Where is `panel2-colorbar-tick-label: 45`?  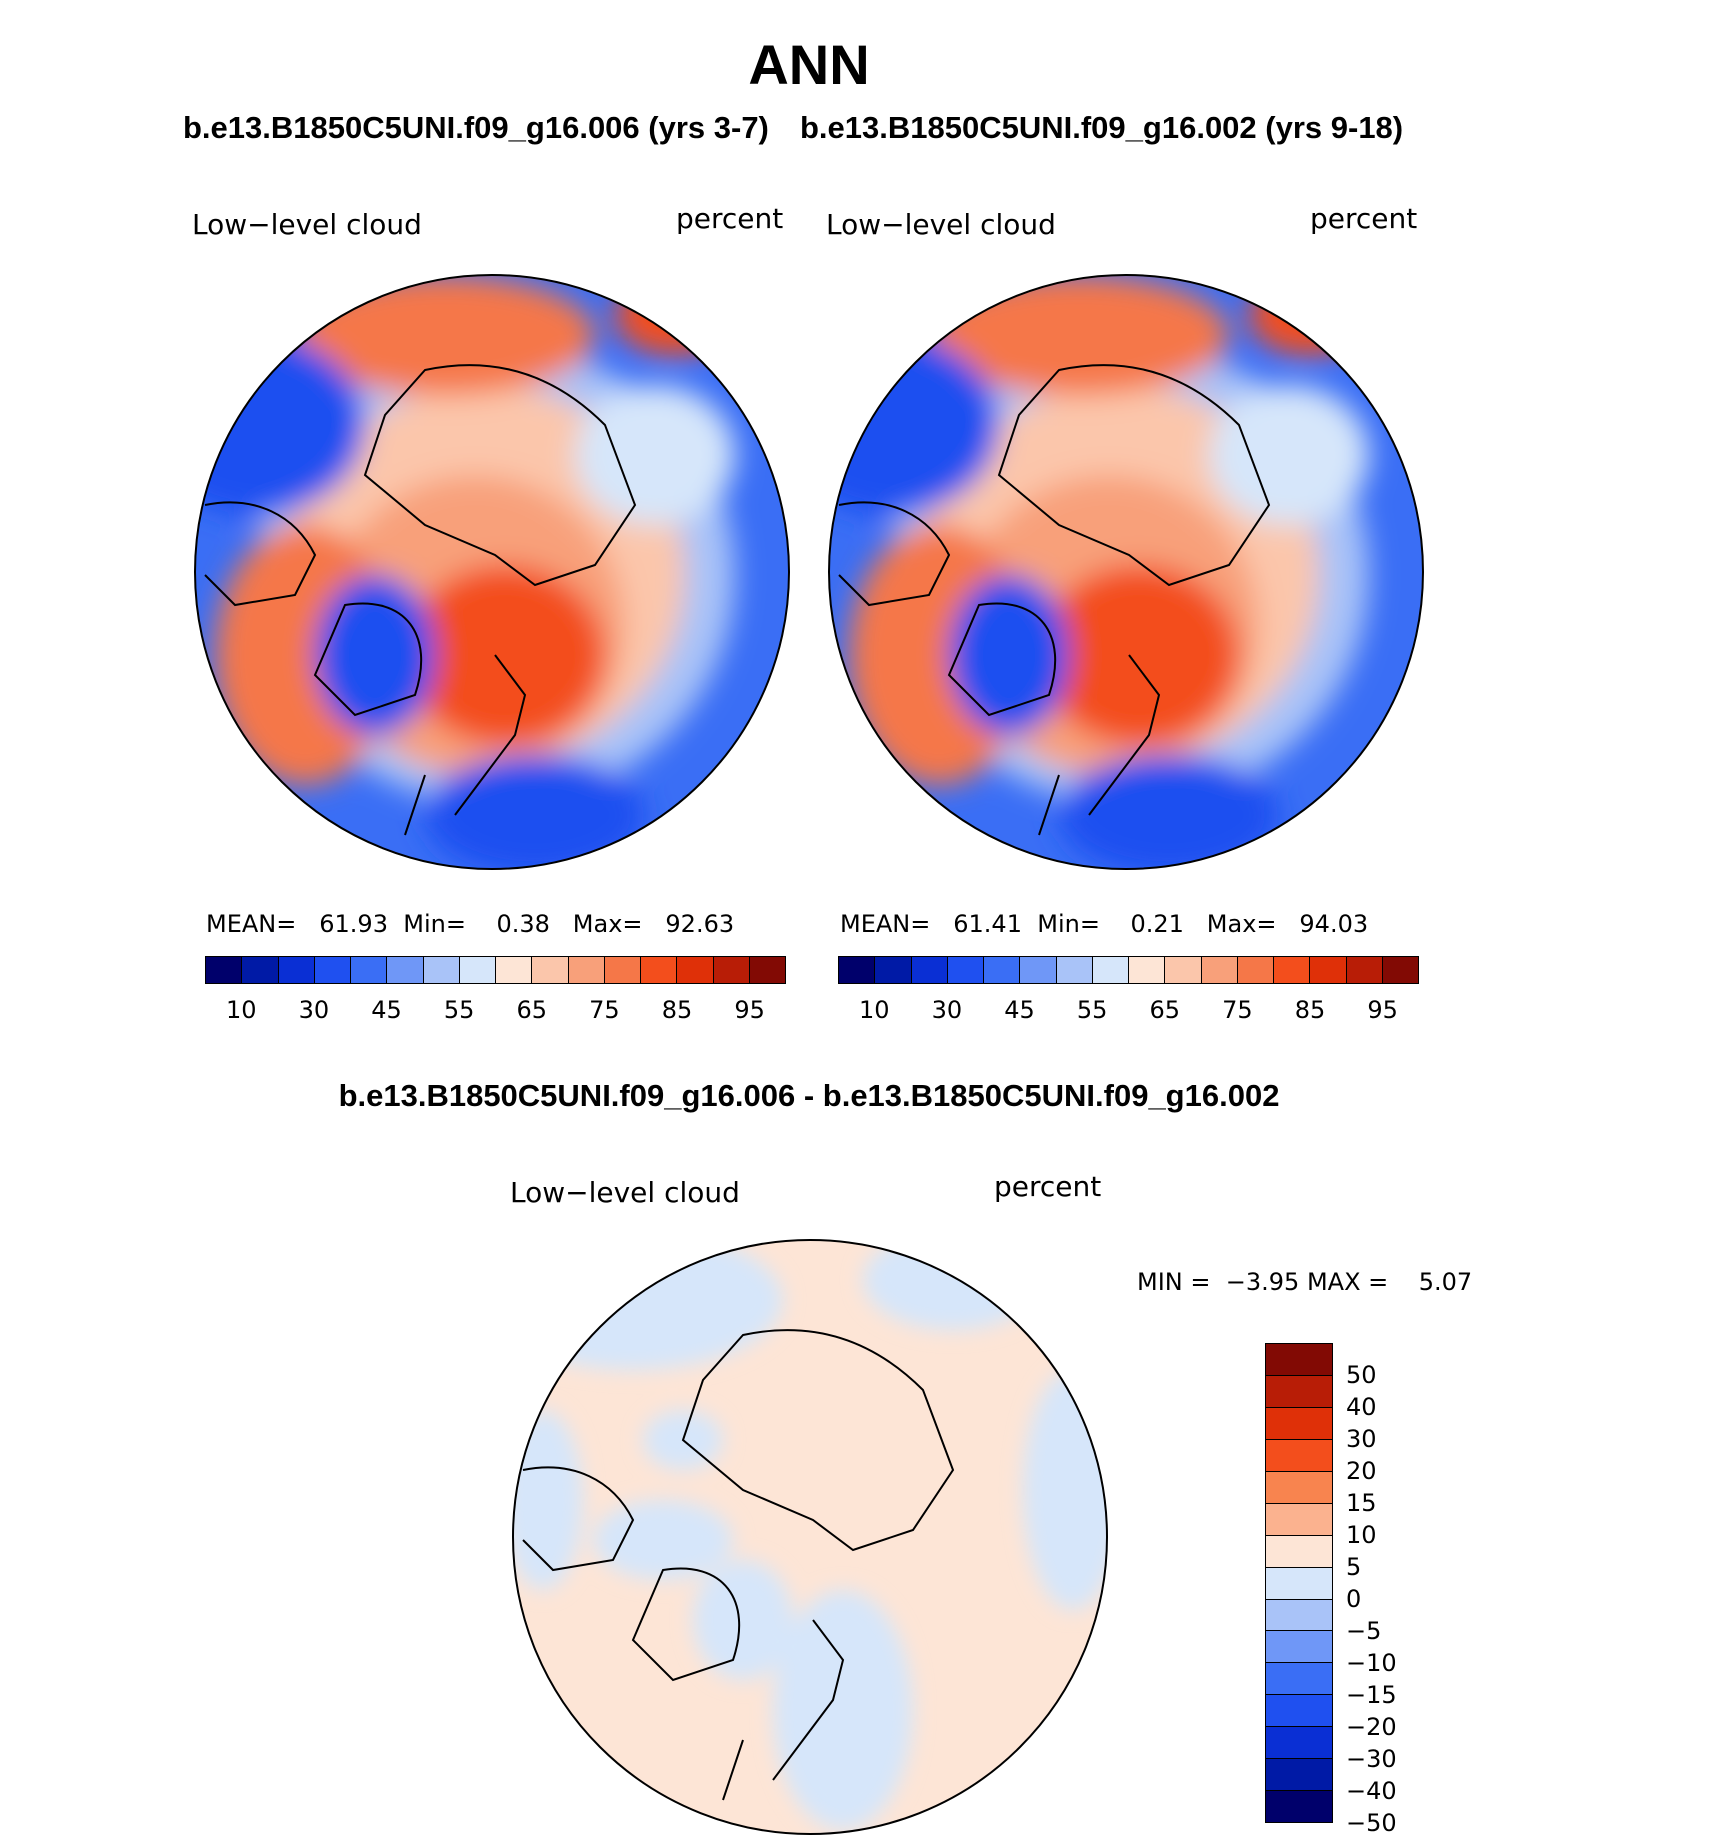
panel2-colorbar-tick-label: 45 is located at coordinates (1019, 1010).